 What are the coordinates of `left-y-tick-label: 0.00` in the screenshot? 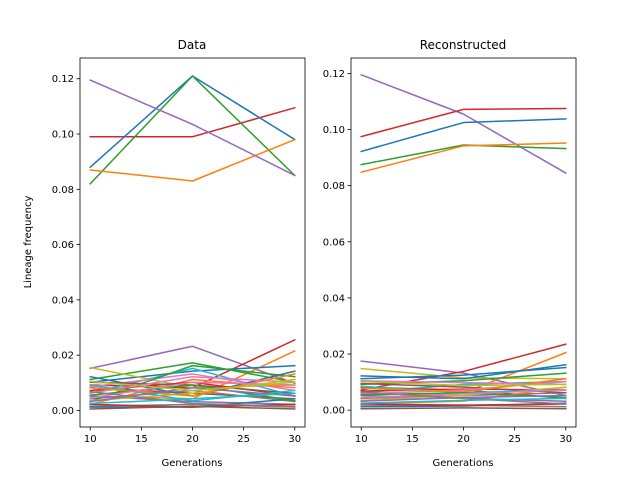 It's located at (63, 411).